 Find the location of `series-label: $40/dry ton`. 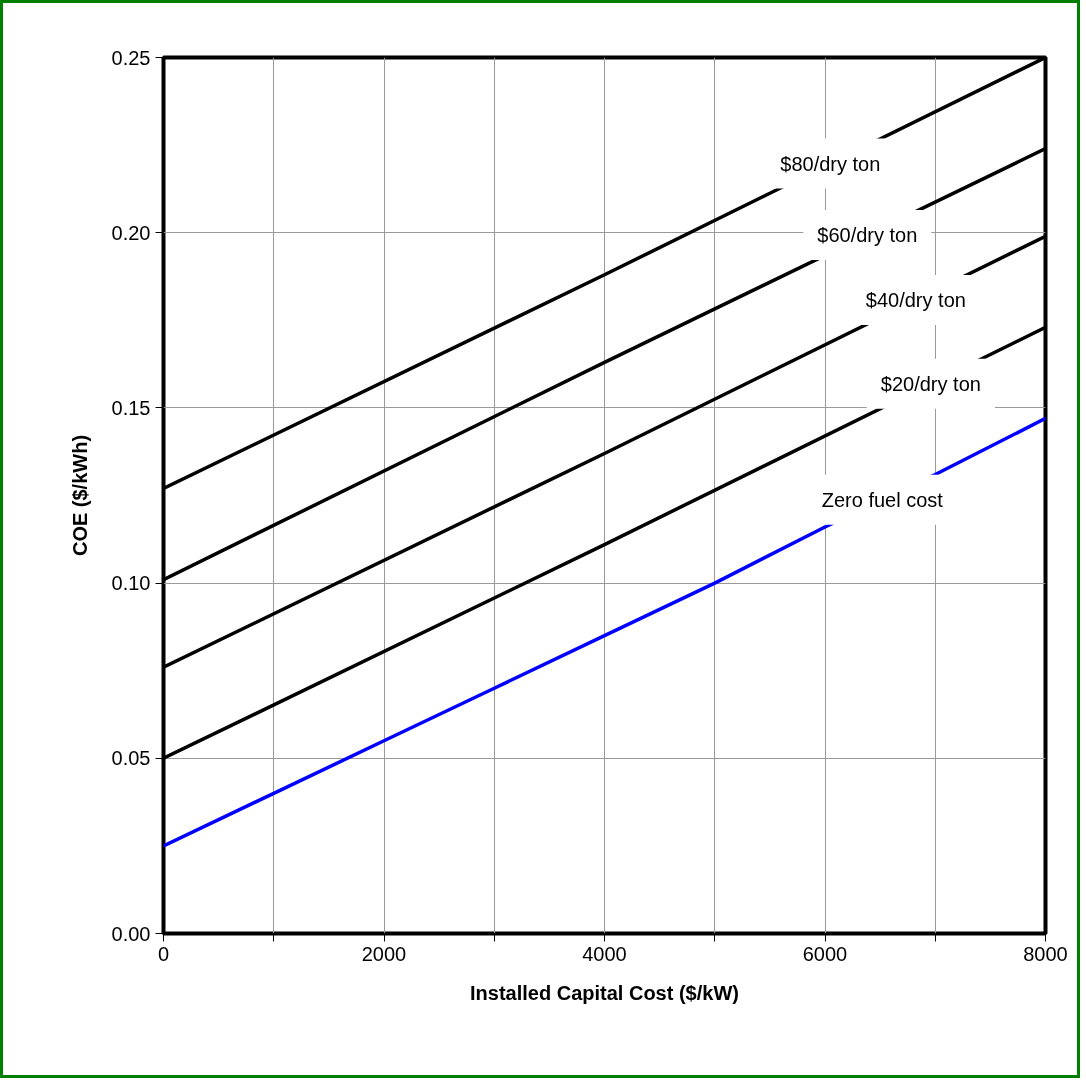

series-label: $40/dry ton is located at coordinates (915, 300).